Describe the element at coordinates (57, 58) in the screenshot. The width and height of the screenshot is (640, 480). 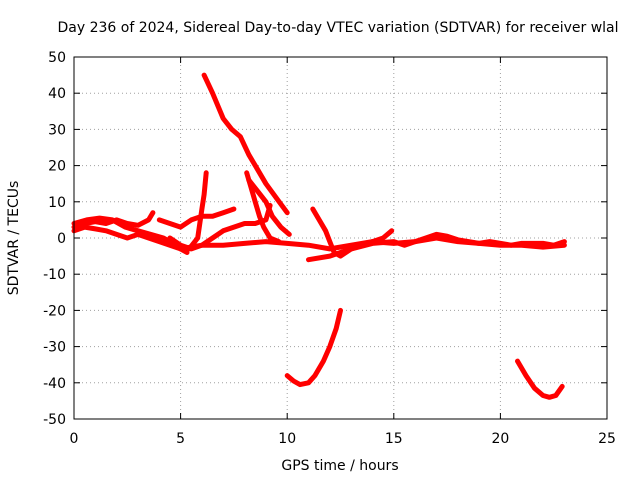
I see `y-tick-label: 50` at that location.